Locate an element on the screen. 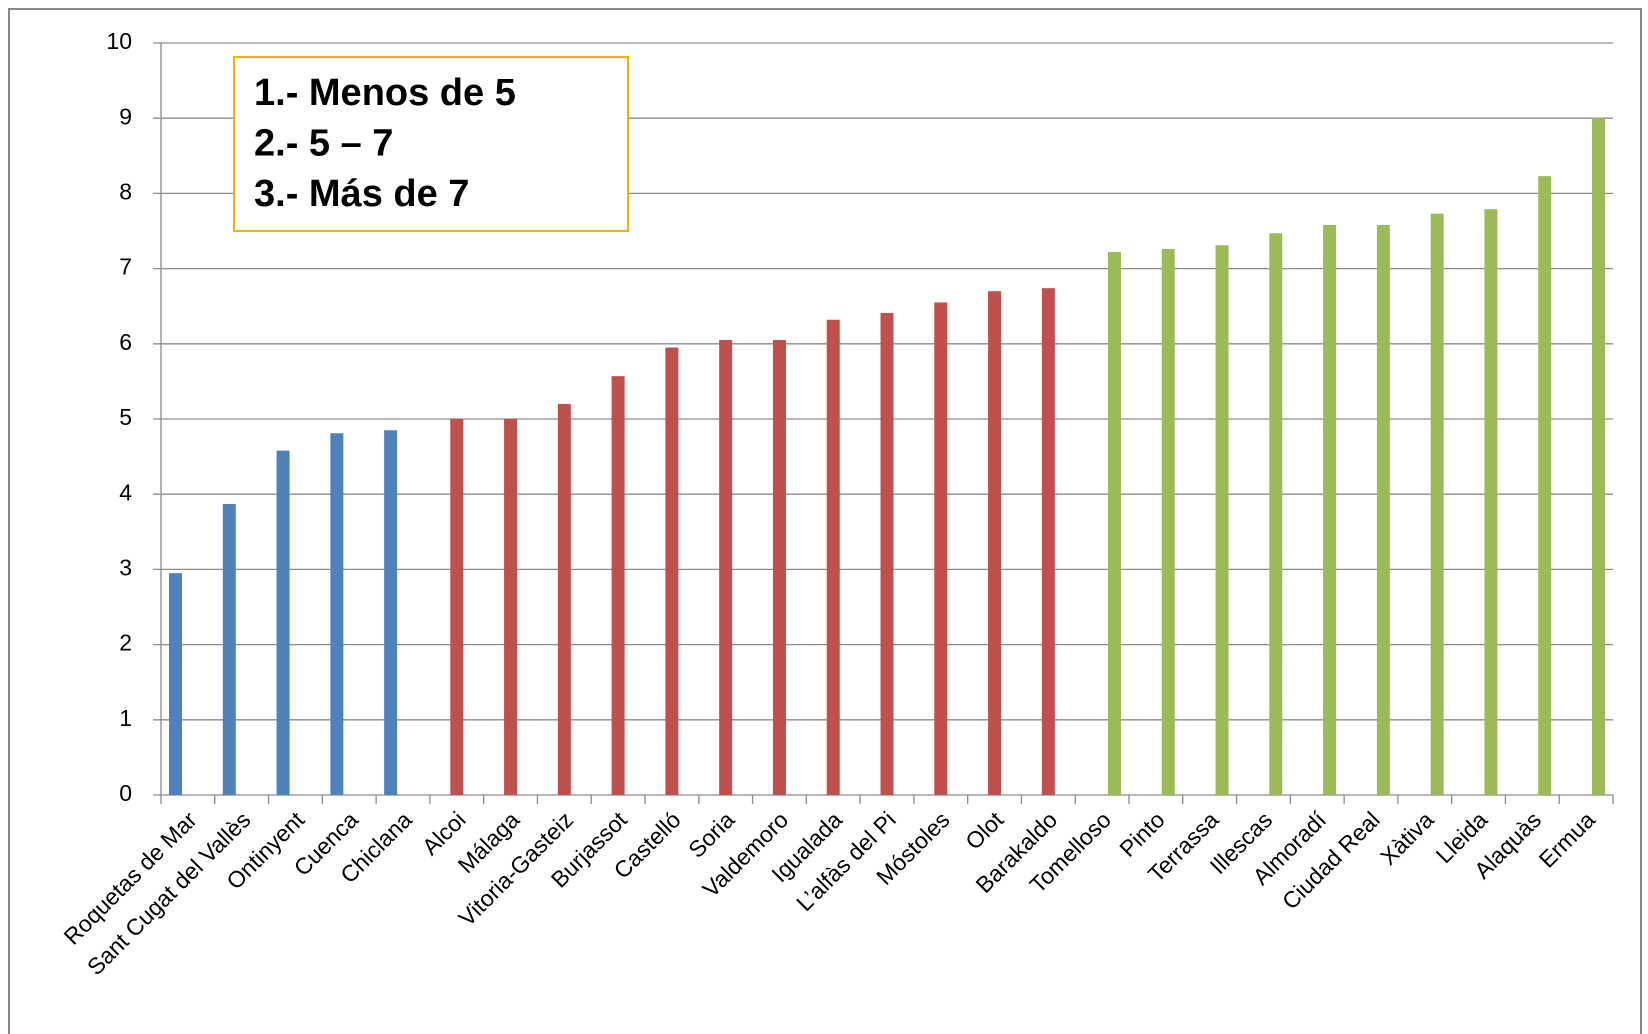  y-tick-label: 9 is located at coordinates (125, 116).